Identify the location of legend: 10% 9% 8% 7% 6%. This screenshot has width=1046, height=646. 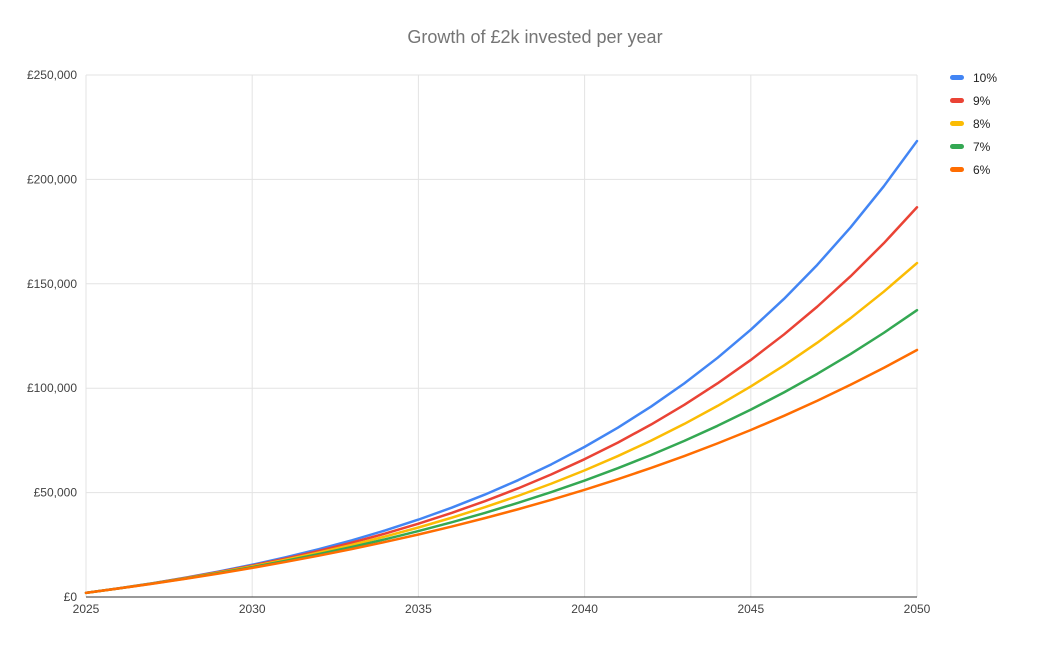
(973, 123).